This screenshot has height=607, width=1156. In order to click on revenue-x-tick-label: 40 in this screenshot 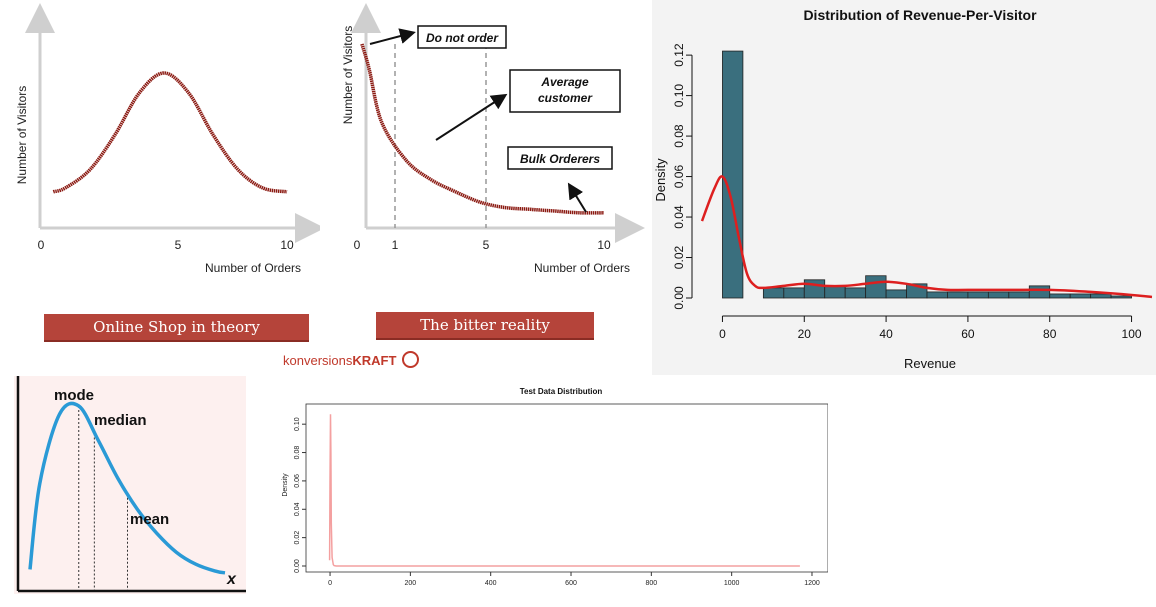, I will do `click(886, 334)`.